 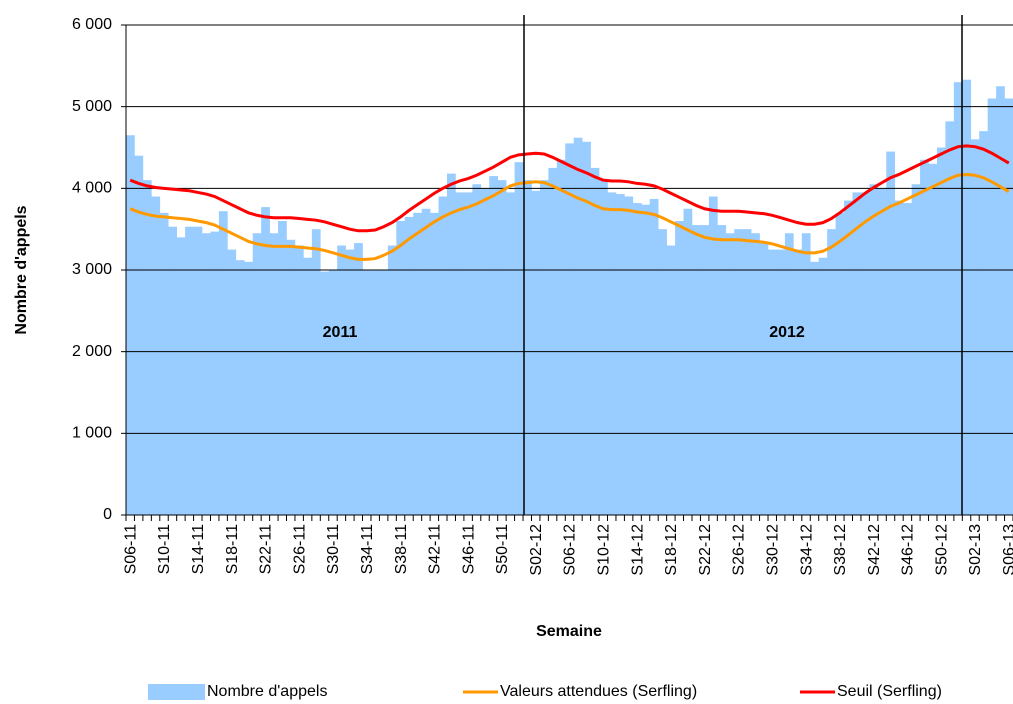 What do you see at coordinates (570, 550) in the screenshot?
I see `x-tick-label: S06-12` at bounding box center [570, 550].